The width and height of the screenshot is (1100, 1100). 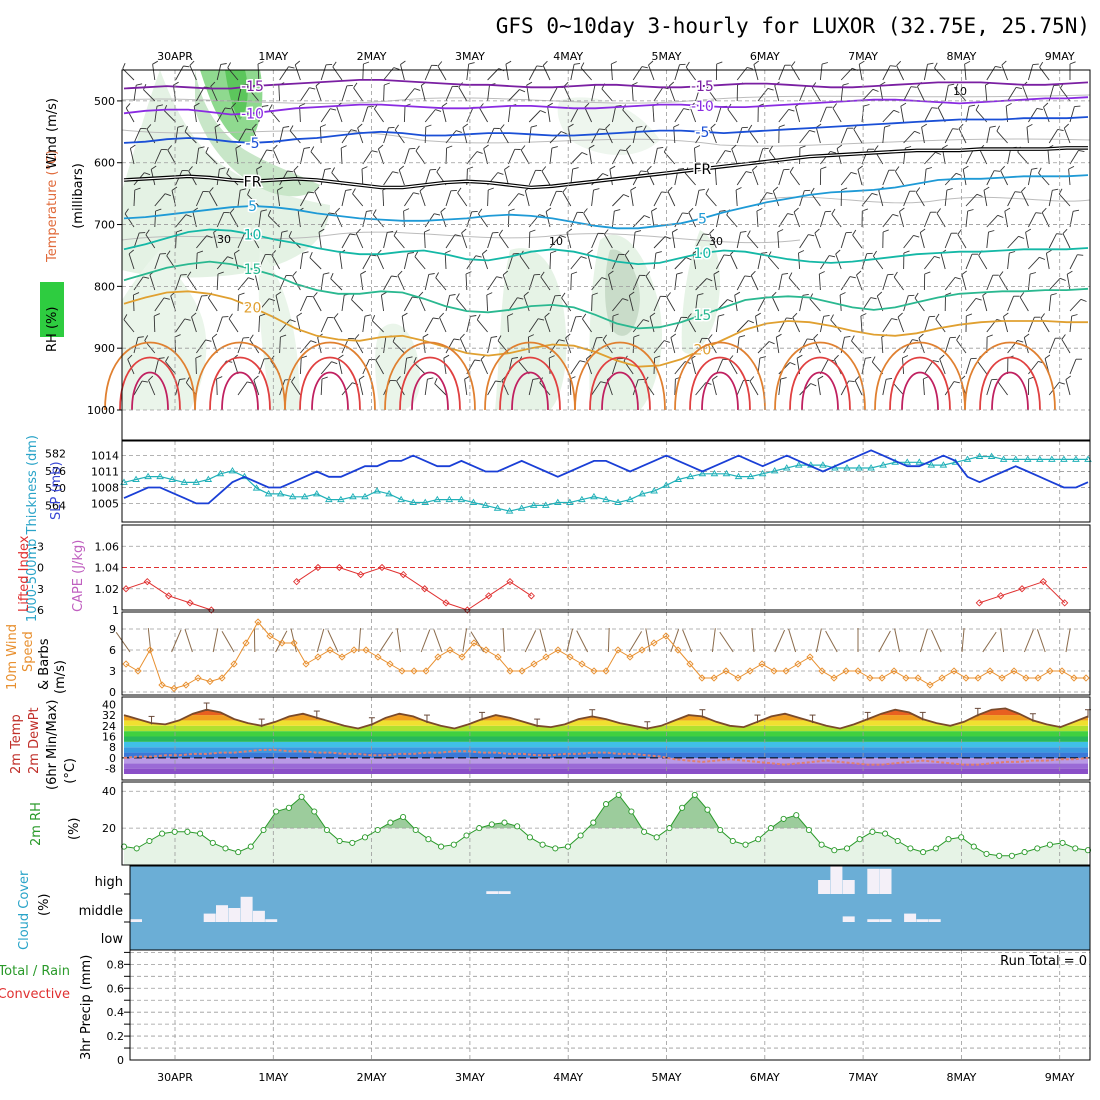 What do you see at coordinates (116, 964) in the screenshot?
I see `precip-tick-label: 0.8` at bounding box center [116, 964].